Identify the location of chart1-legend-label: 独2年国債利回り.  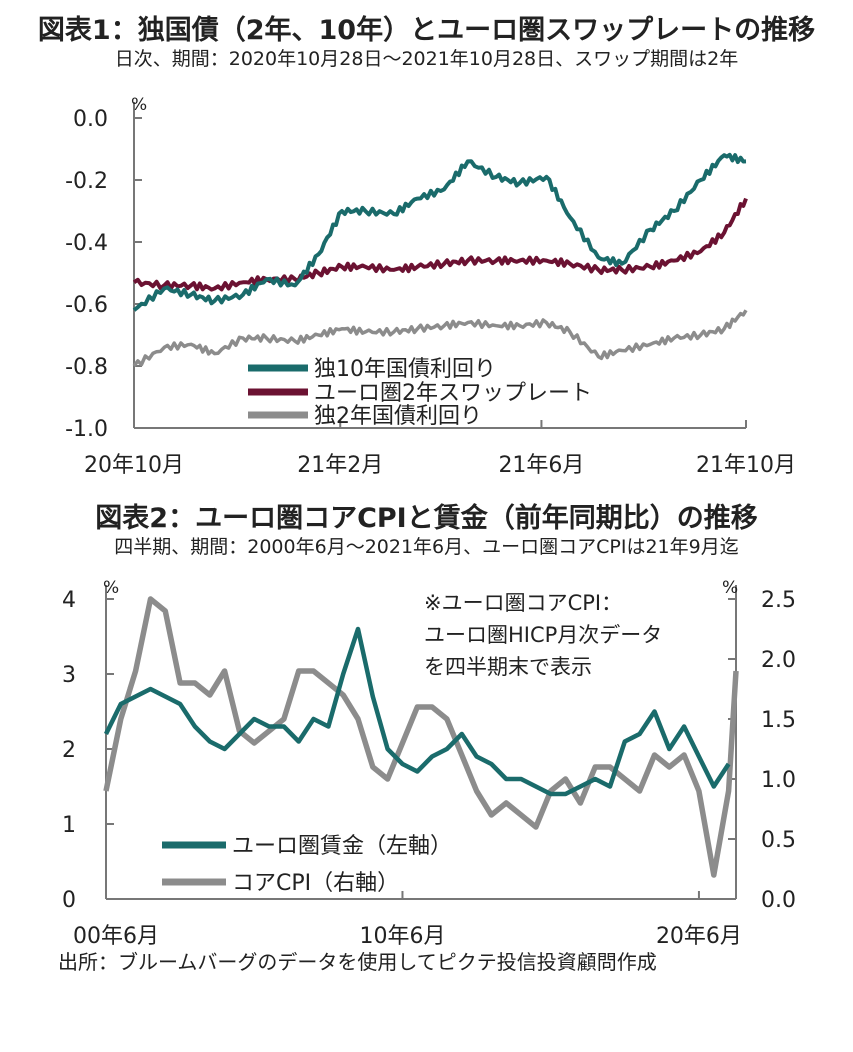
(398, 416).